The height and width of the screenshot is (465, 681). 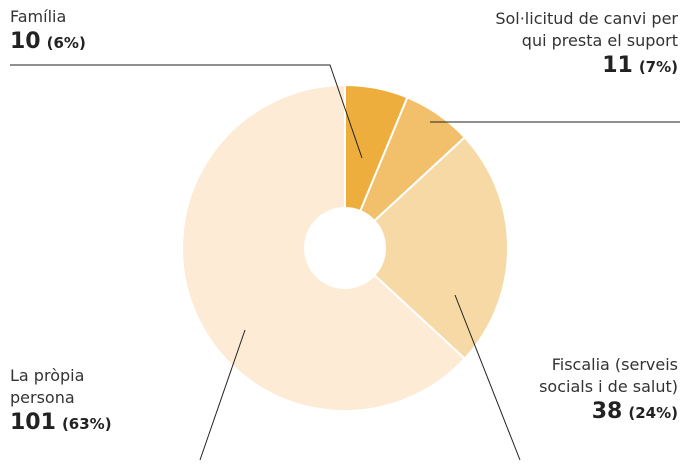 I want to click on value-label: 38, so click(x=607, y=411).